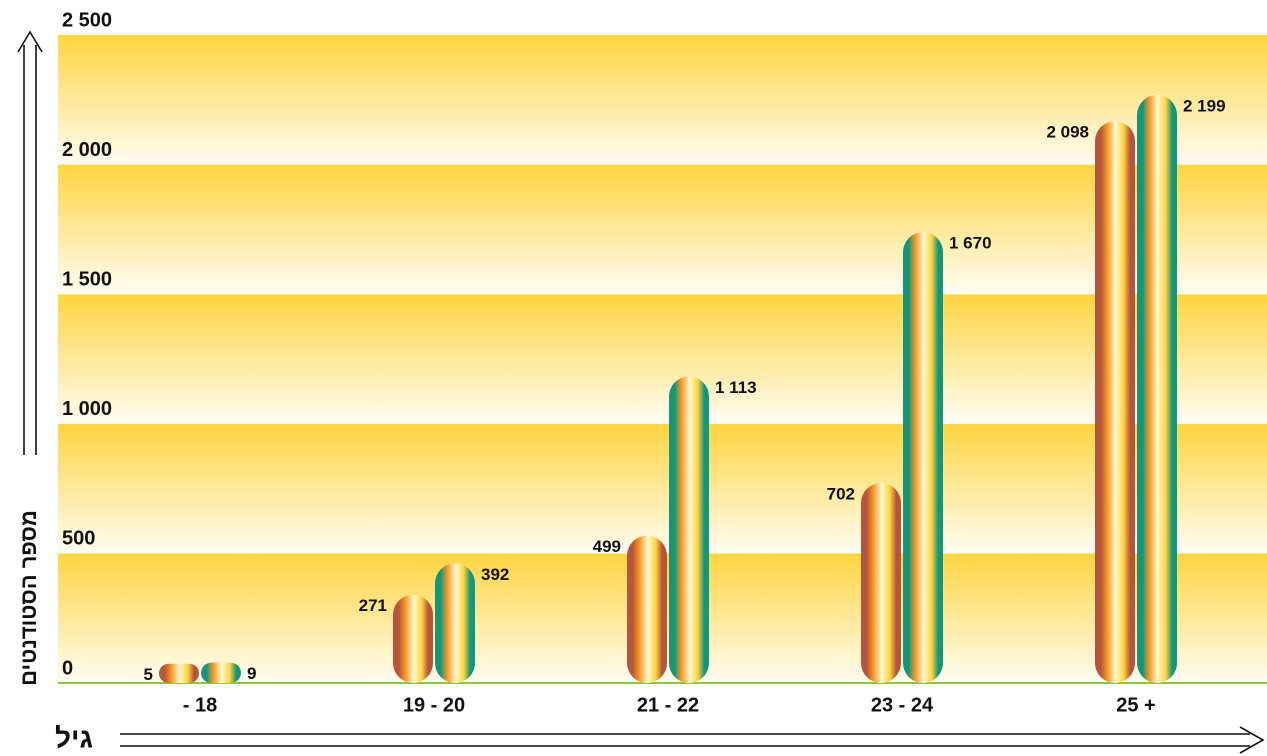 Image resolution: width=1267 pixels, height=756 pixels. Describe the element at coordinates (87, 20) in the screenshot. I see `y-tick-label: 2 500` at that location.